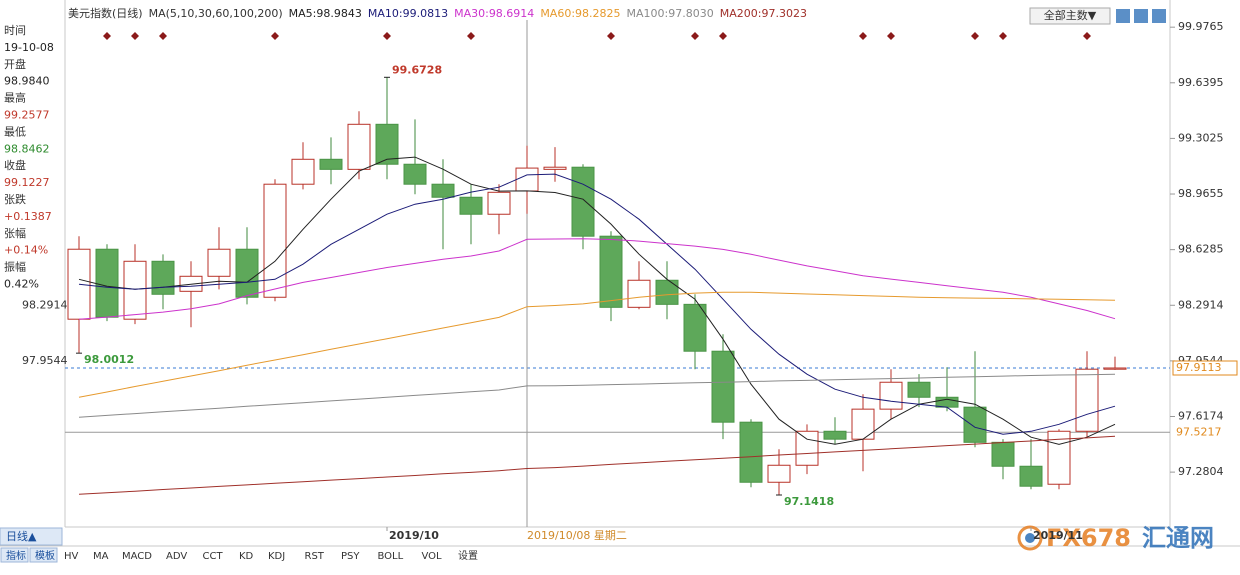 The height and width of the screenshot is (575, 1240). What do you see at coordinates (1201, 249) in the screenshot?
I see `y-tick-label: 98.6285` at bounding box center [1201, 249].